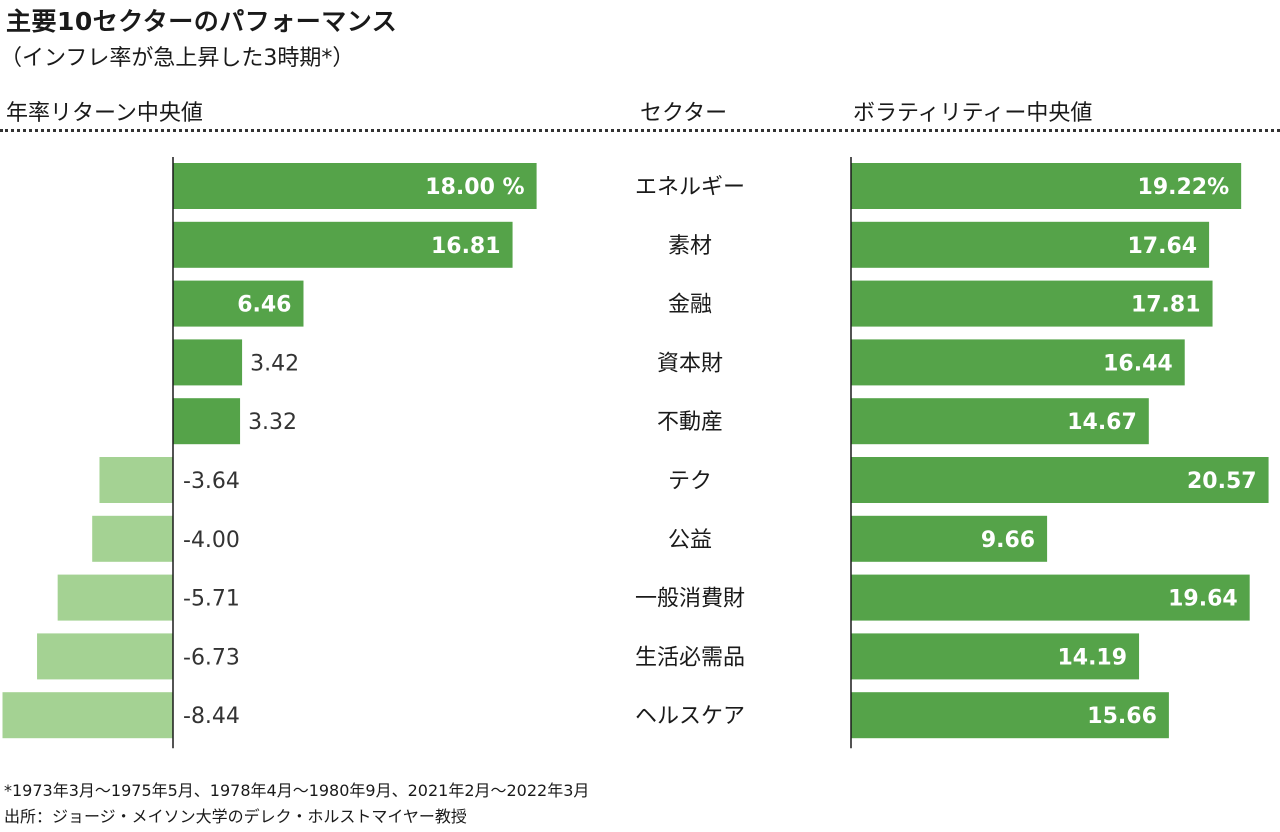  I want to click on return-value-label: 3.32, so click(272, 422).